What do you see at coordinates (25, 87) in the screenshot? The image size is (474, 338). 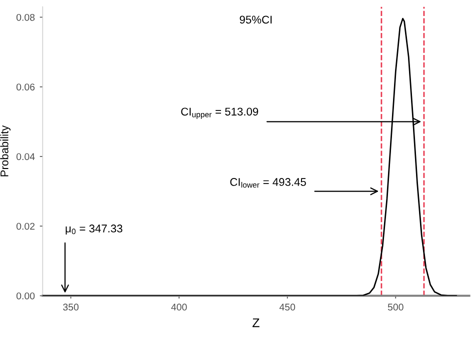 I see `y-tick-label: 0.06` at bounding box center [25, 87].